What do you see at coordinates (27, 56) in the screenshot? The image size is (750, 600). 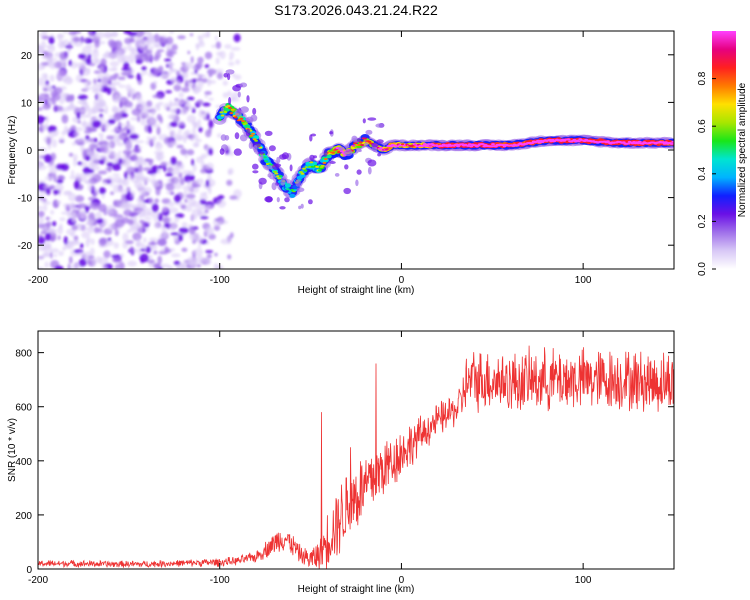 I see `spectrogram-ytick-label: 20` at bounding box center [27, 56].